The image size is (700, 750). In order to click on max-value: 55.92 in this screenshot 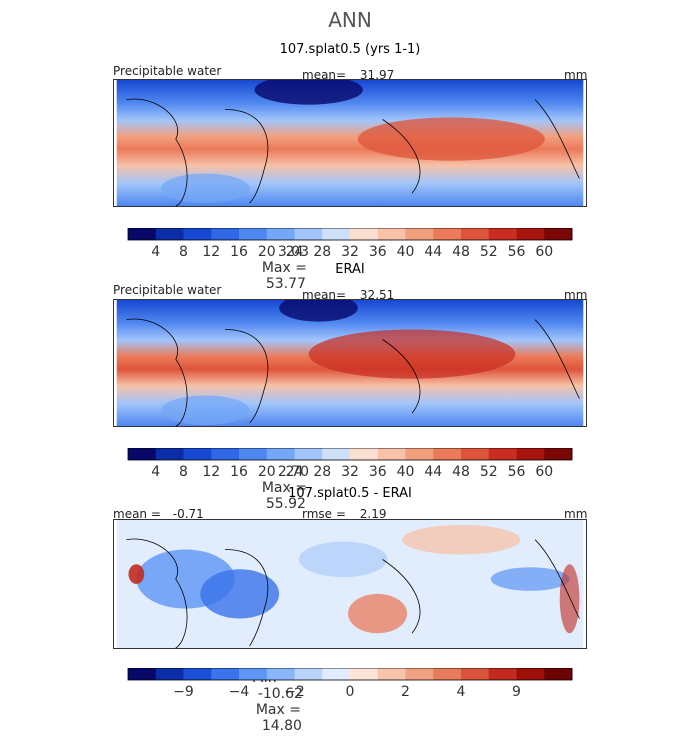, I will do `click(285, 504)`.